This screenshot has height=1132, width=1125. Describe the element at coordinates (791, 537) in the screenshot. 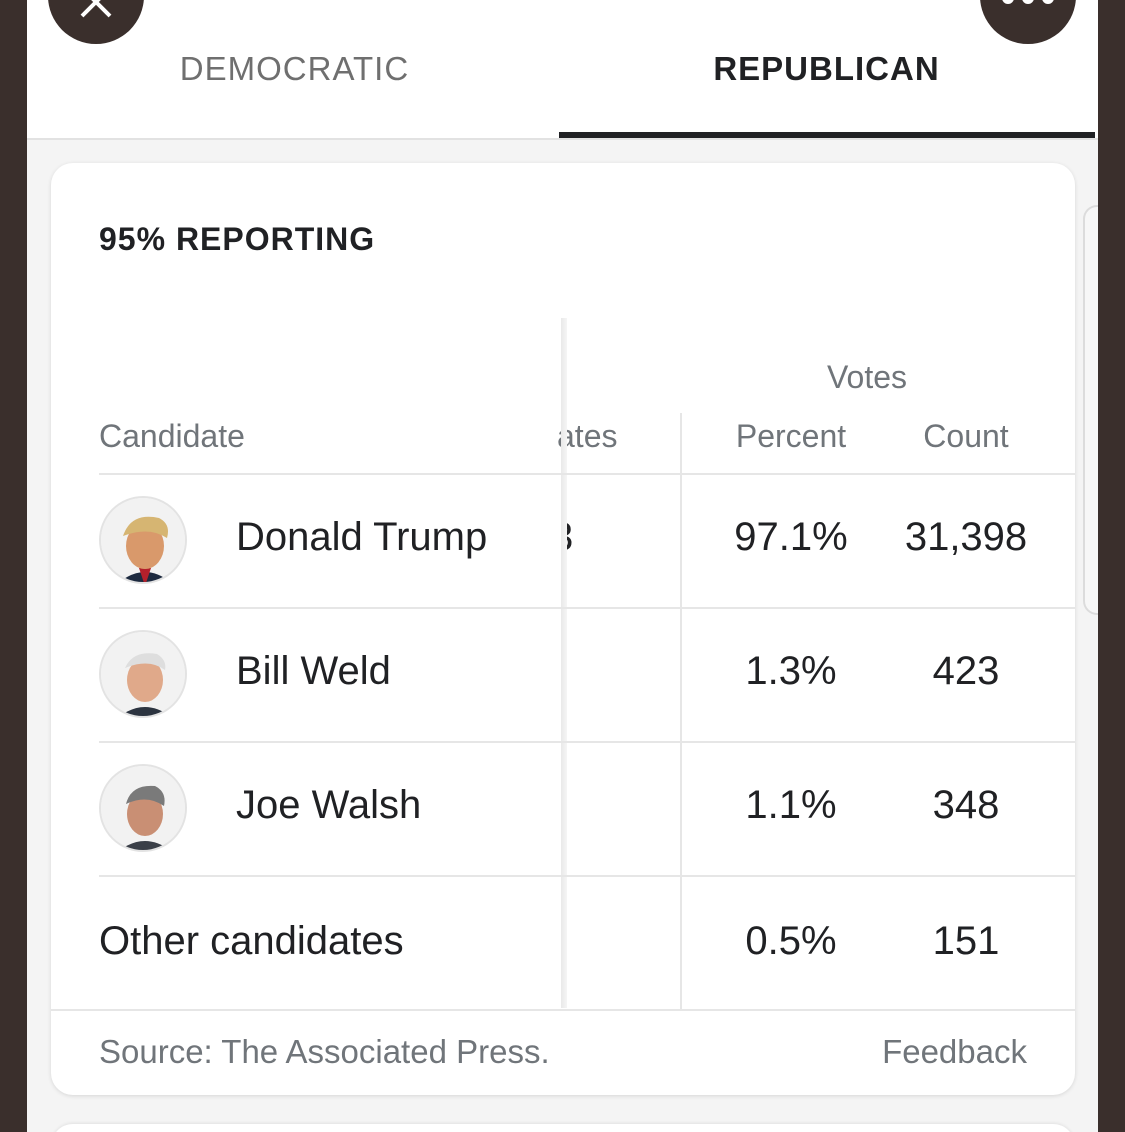

I see `vote-percent: 97.1%` at that location.